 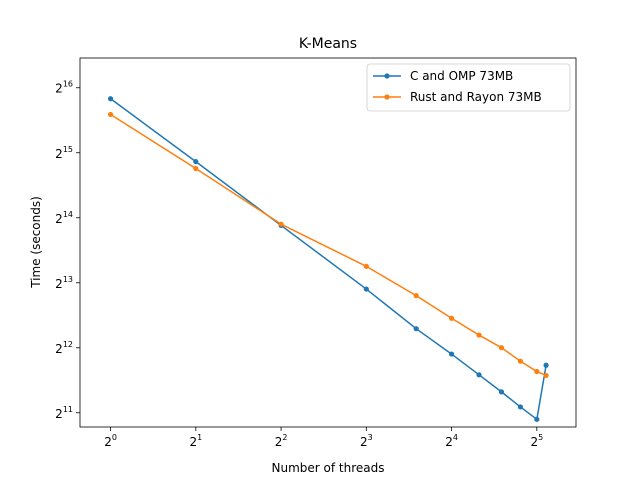 I want to click on x-tick-label: 21, so click(x=195, y=441).